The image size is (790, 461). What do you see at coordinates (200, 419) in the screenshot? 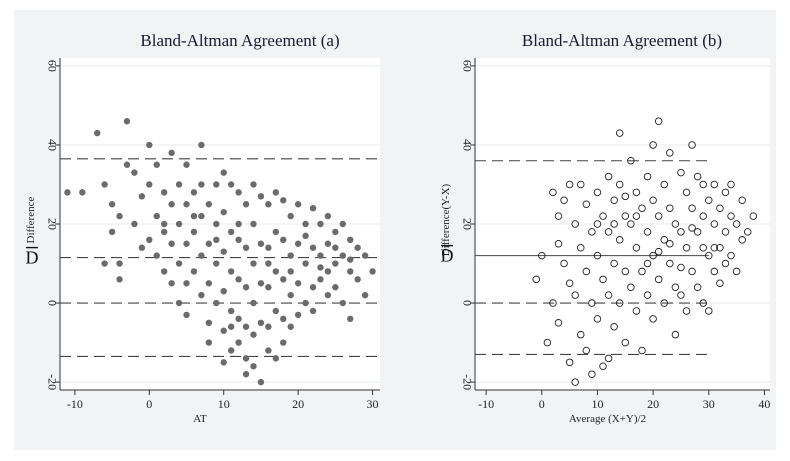
I see `x-axis-label: AT` at bounding box center [200, 419].